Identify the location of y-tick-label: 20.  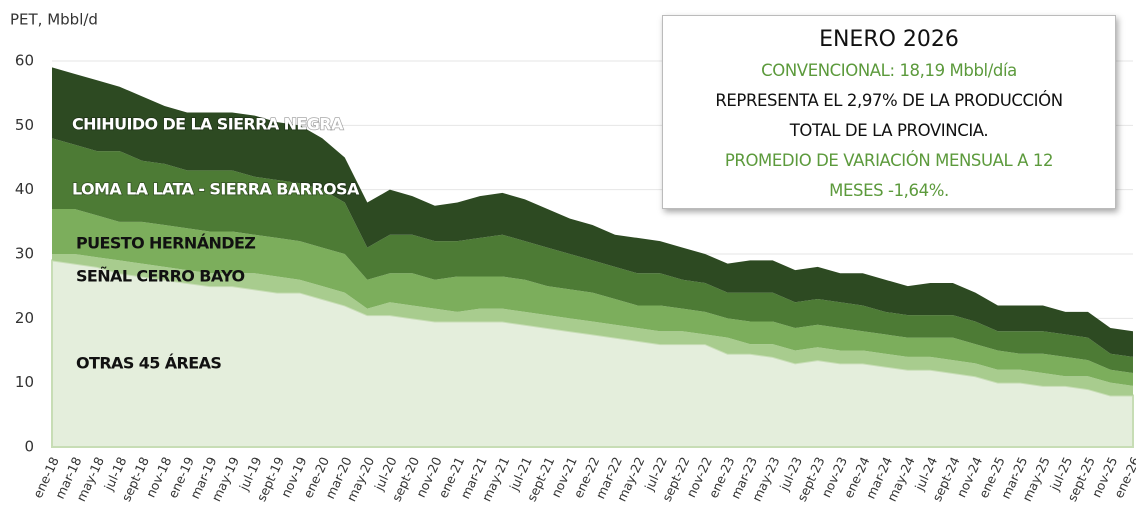
(24, 318).